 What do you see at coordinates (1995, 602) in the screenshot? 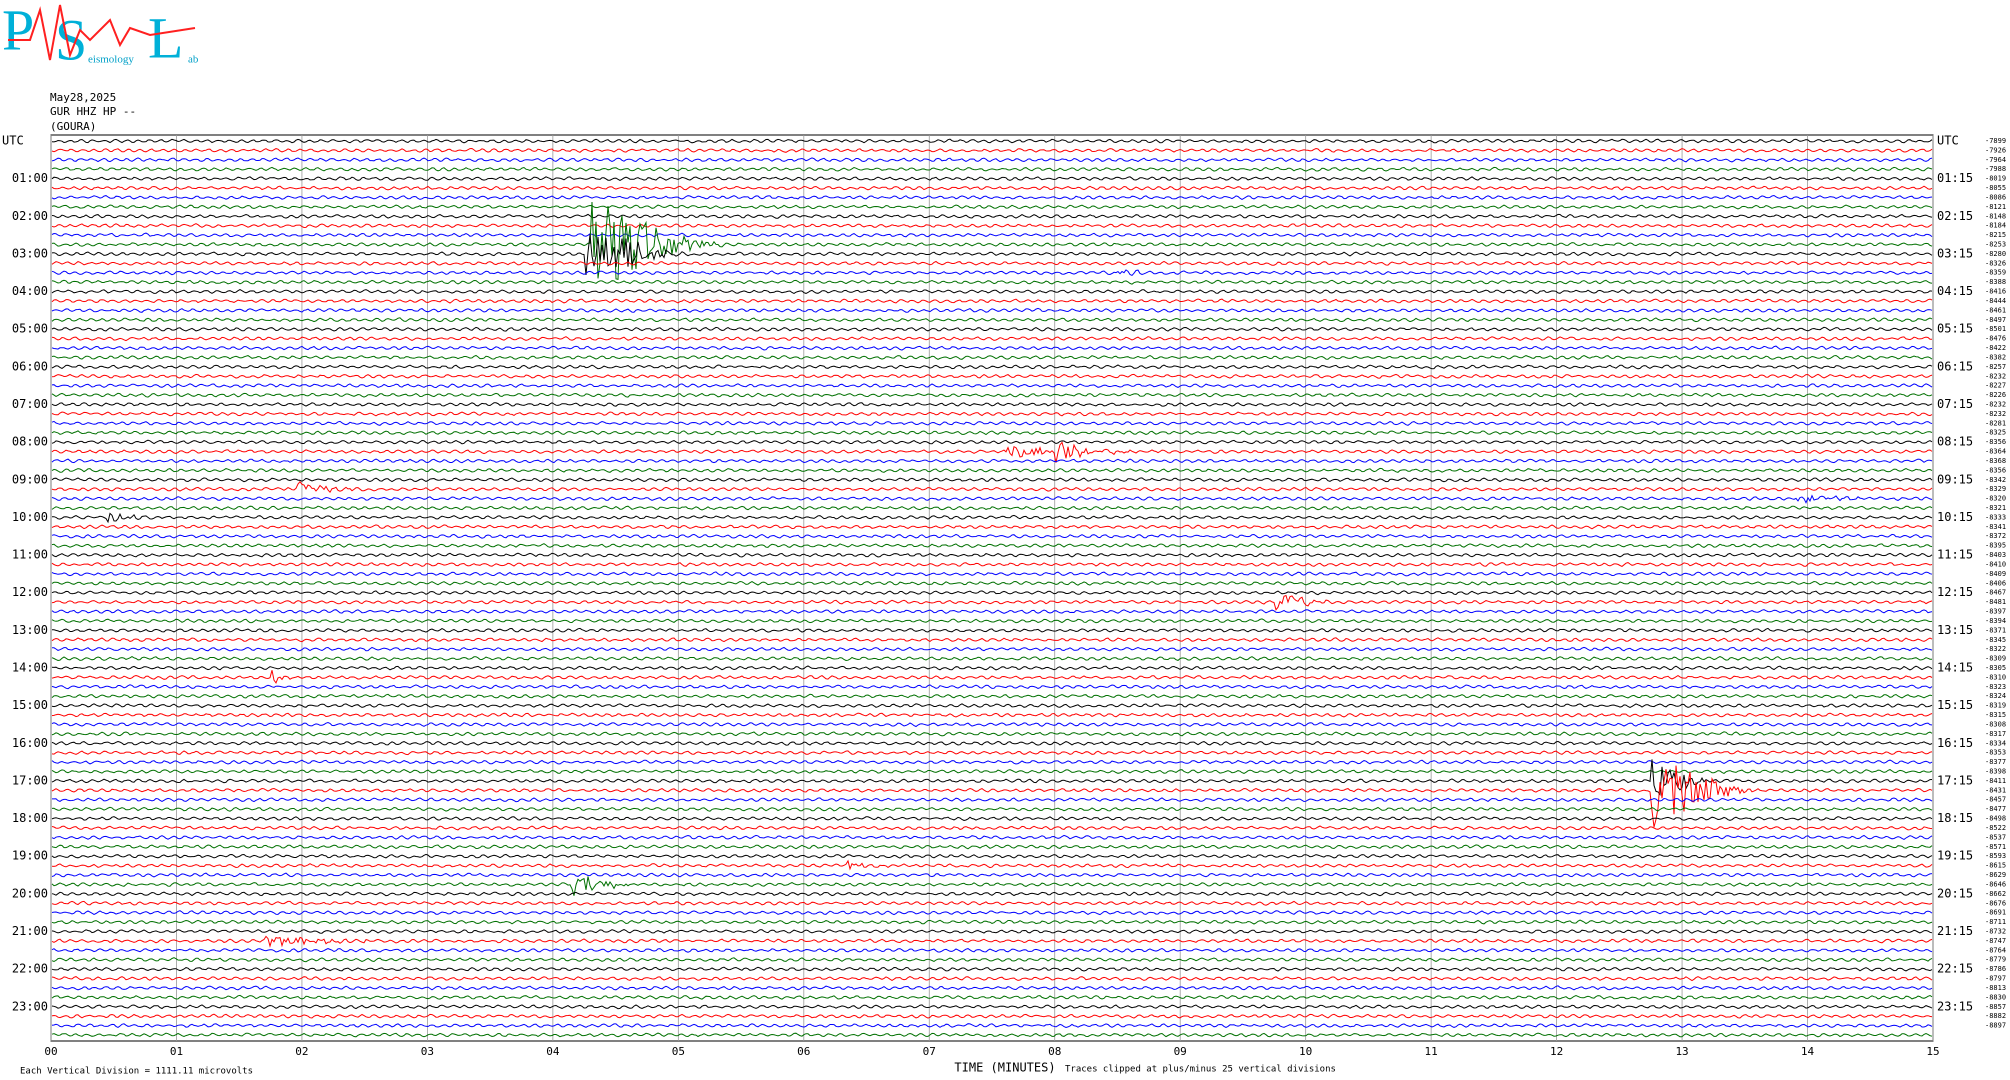
I see `trace-offset: -8481` at bounding box center [1995, 602].